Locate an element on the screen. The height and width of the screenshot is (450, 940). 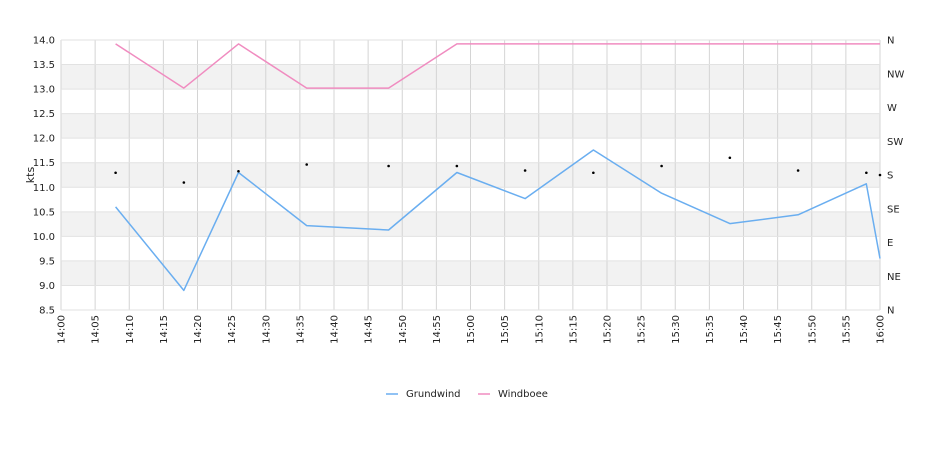
x-tick-label: 14:20 is located at coordinates (198, 329).